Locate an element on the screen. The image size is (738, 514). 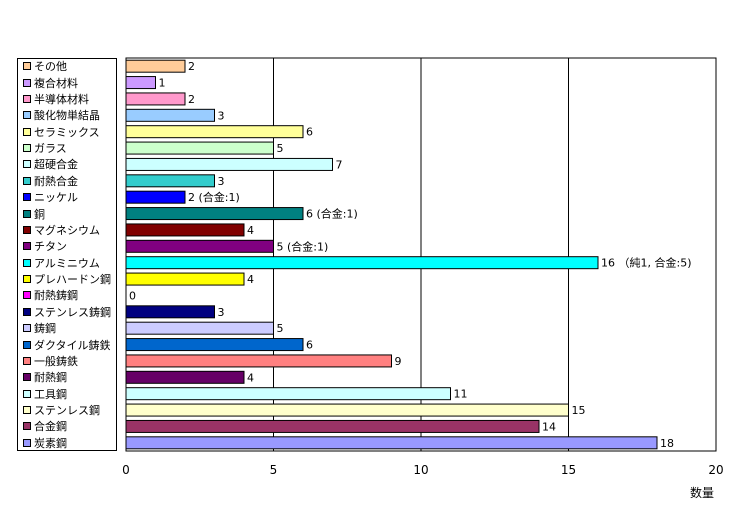
legend-label: 耐熱鋼 is located at coordinates (50, 378).